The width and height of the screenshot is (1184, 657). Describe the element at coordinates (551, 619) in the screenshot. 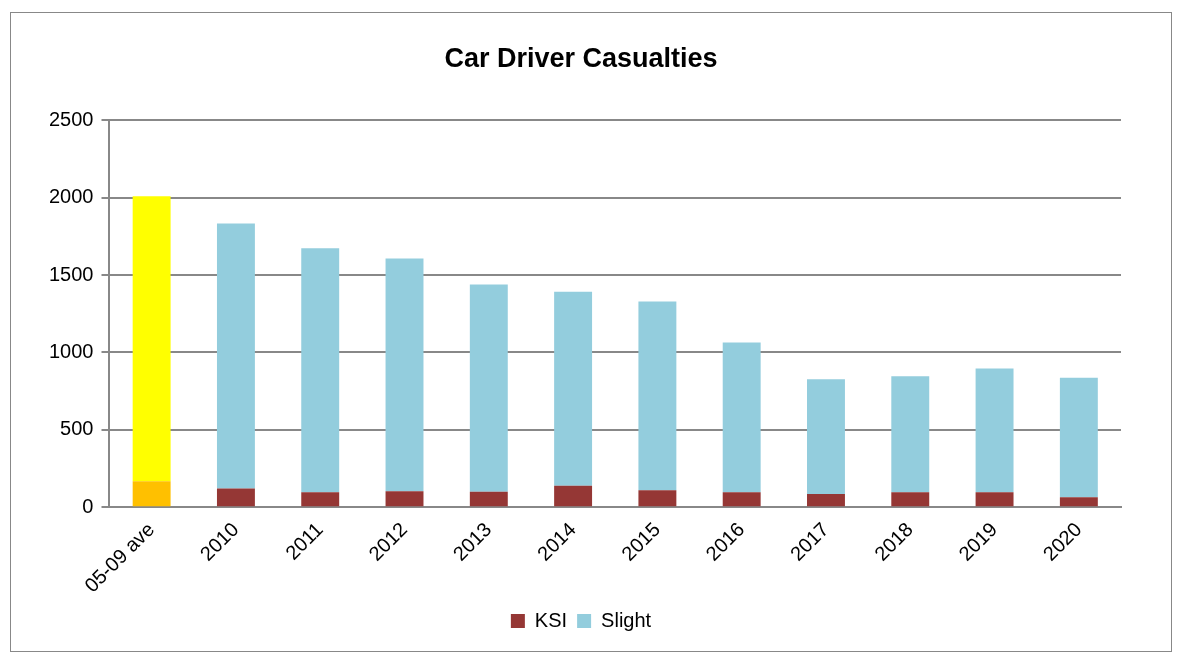

I see `legend-label: KSI` at that location.